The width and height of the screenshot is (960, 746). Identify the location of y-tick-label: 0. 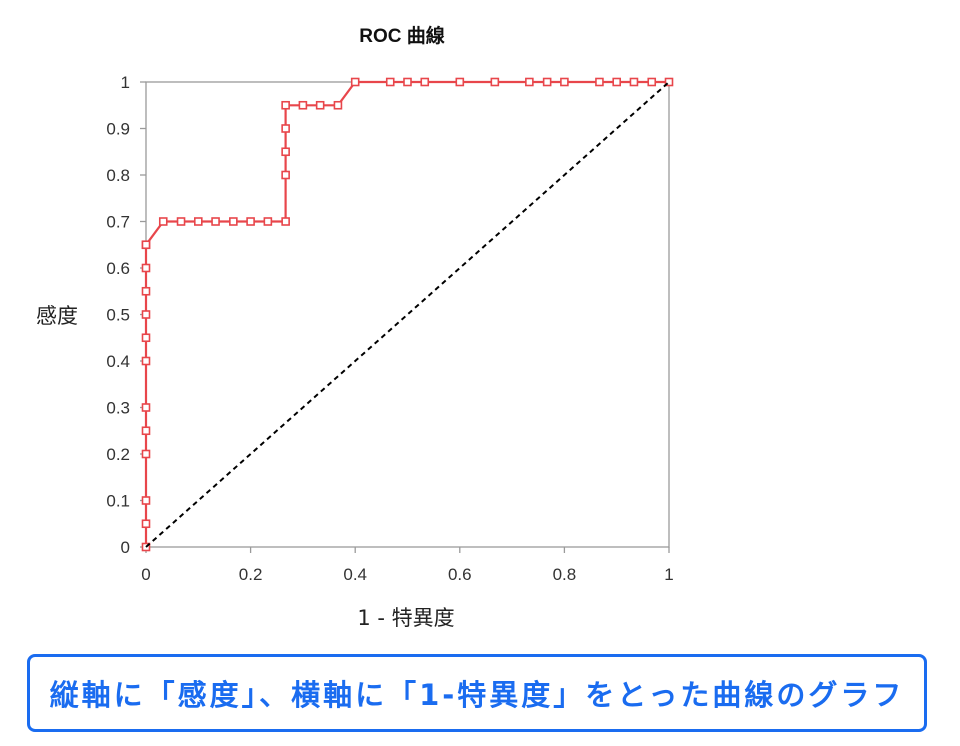
(125, 547).